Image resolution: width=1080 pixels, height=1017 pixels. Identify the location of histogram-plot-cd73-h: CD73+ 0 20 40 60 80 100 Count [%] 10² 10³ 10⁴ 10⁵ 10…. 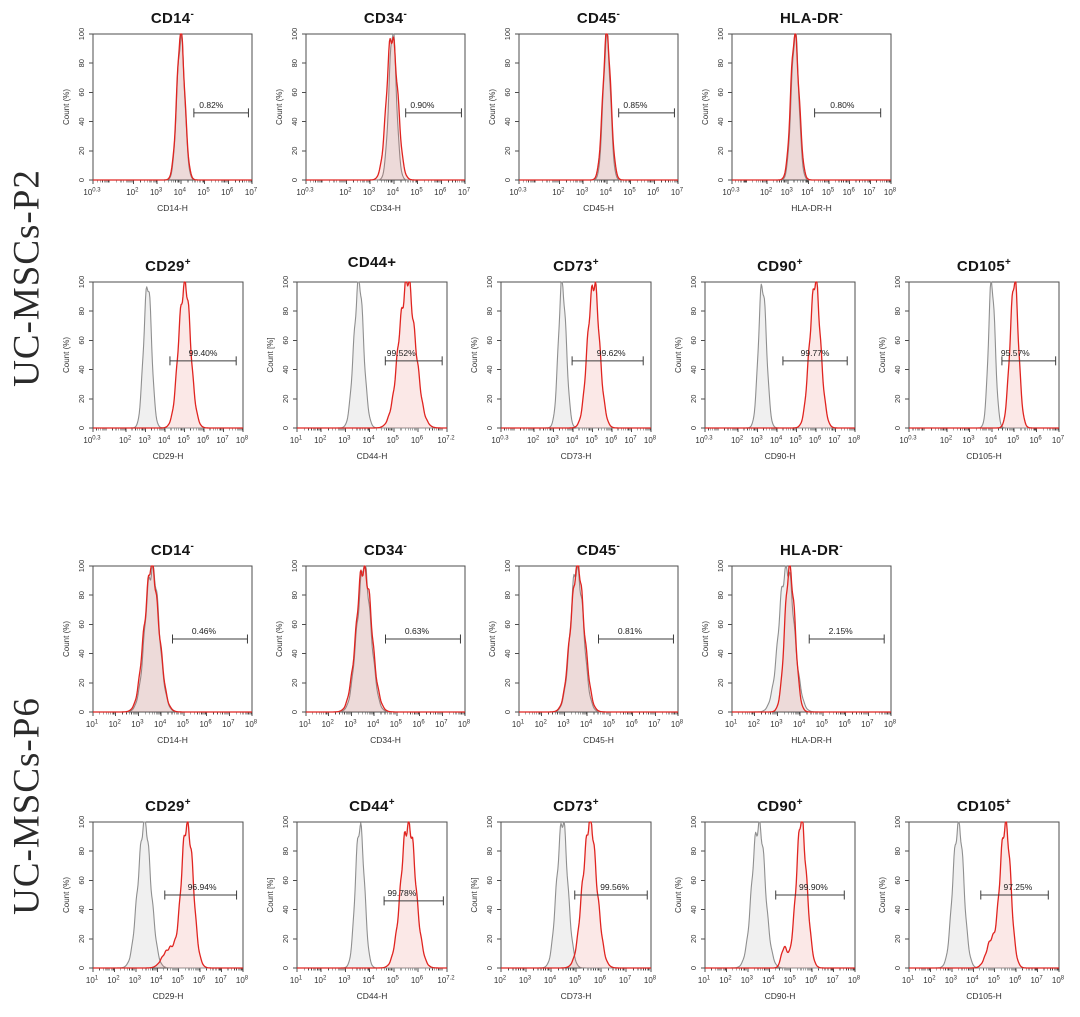
(566, 904).